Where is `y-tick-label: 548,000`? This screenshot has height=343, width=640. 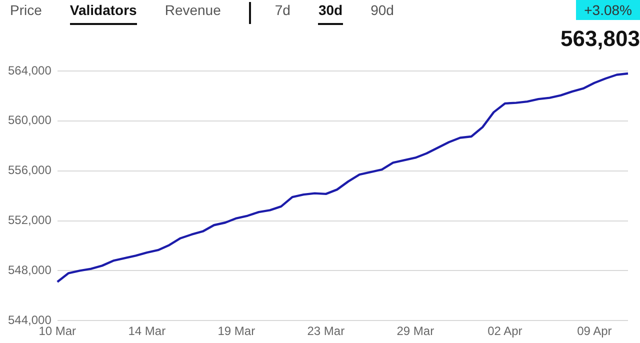
y-tick-label: 548,000 is located at coordinates (30, 269).